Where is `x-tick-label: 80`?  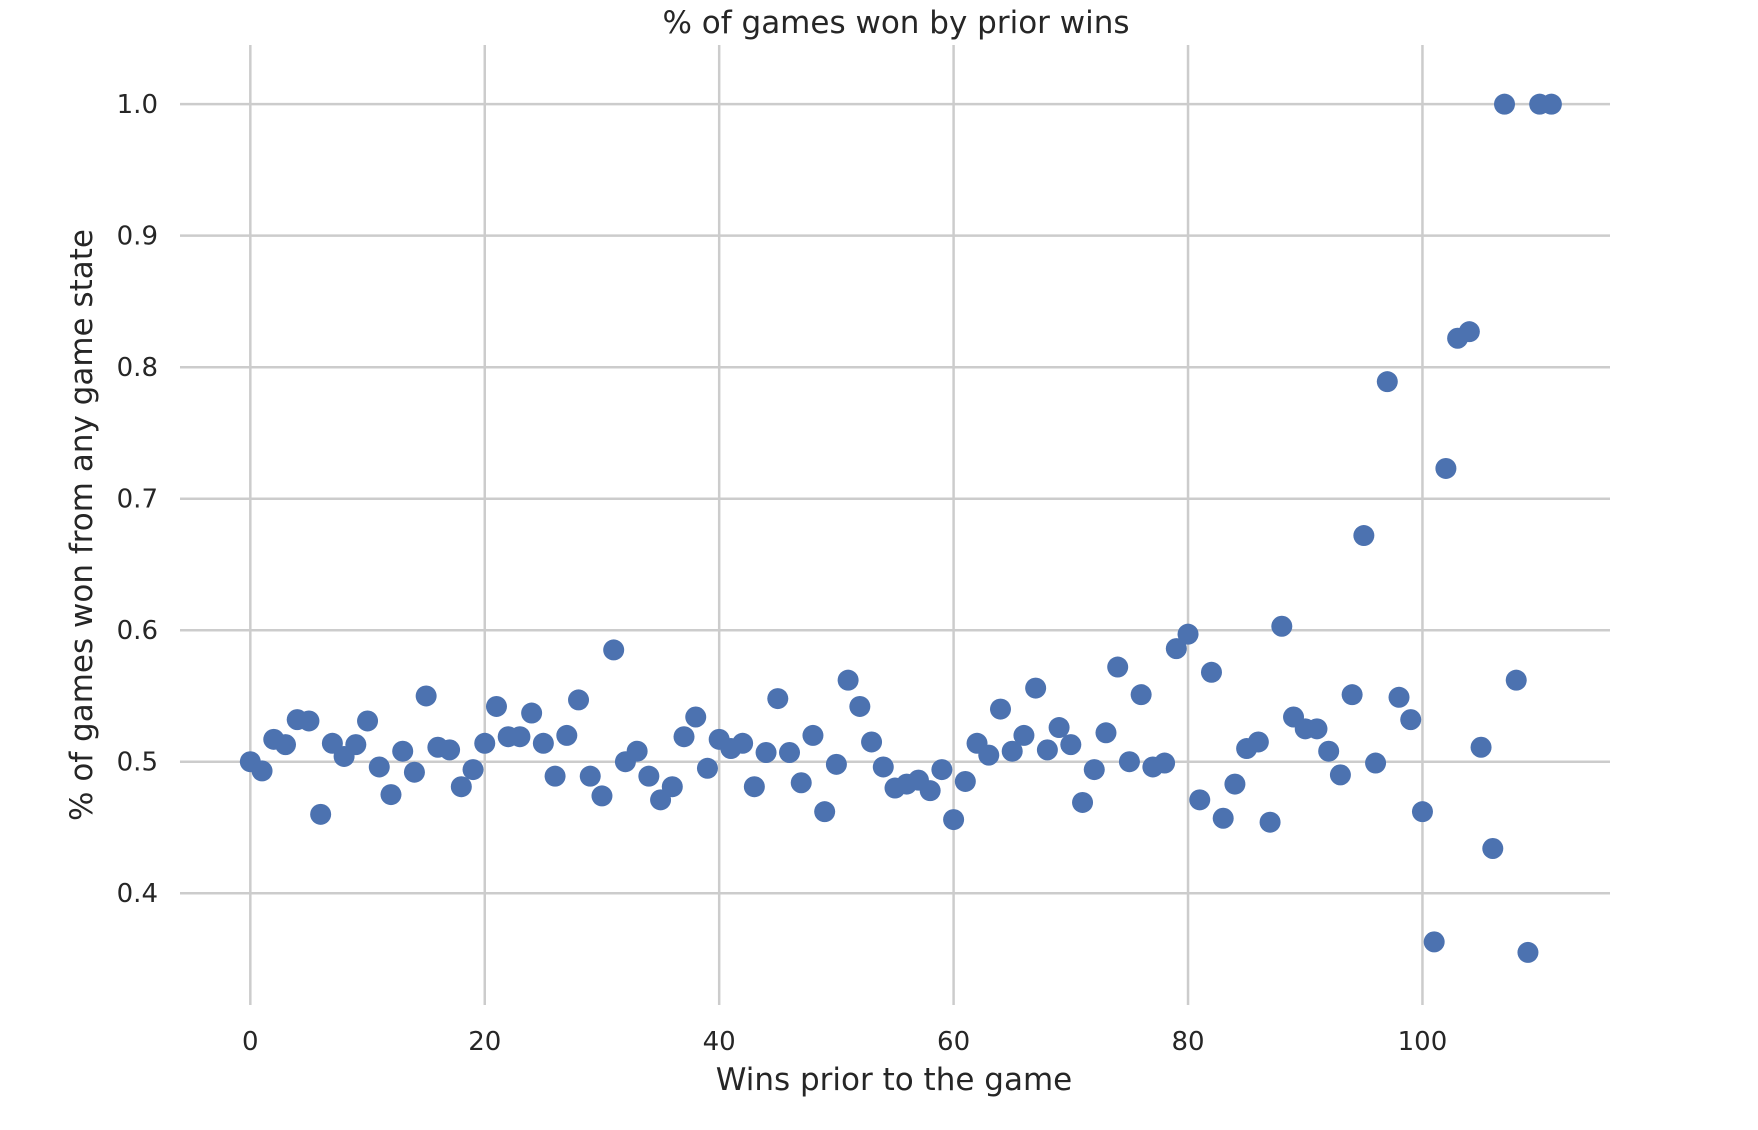
x-tick-label: 80 is located at coordinates (1187, 1042).